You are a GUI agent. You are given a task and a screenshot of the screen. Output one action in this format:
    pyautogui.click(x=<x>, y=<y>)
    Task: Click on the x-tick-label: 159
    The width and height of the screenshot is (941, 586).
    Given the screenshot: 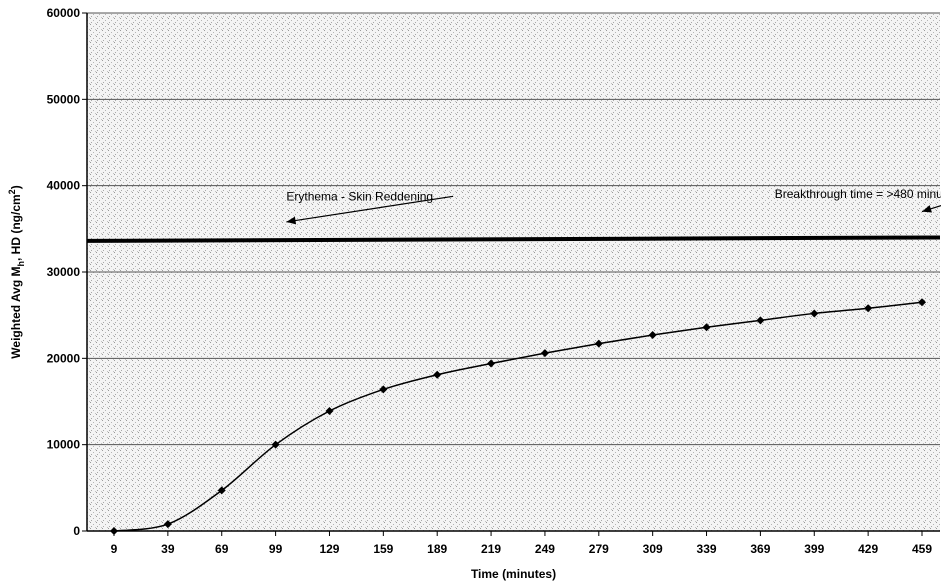 What is the action you would take?
    pyautogui.click(x=383, y=549)
    